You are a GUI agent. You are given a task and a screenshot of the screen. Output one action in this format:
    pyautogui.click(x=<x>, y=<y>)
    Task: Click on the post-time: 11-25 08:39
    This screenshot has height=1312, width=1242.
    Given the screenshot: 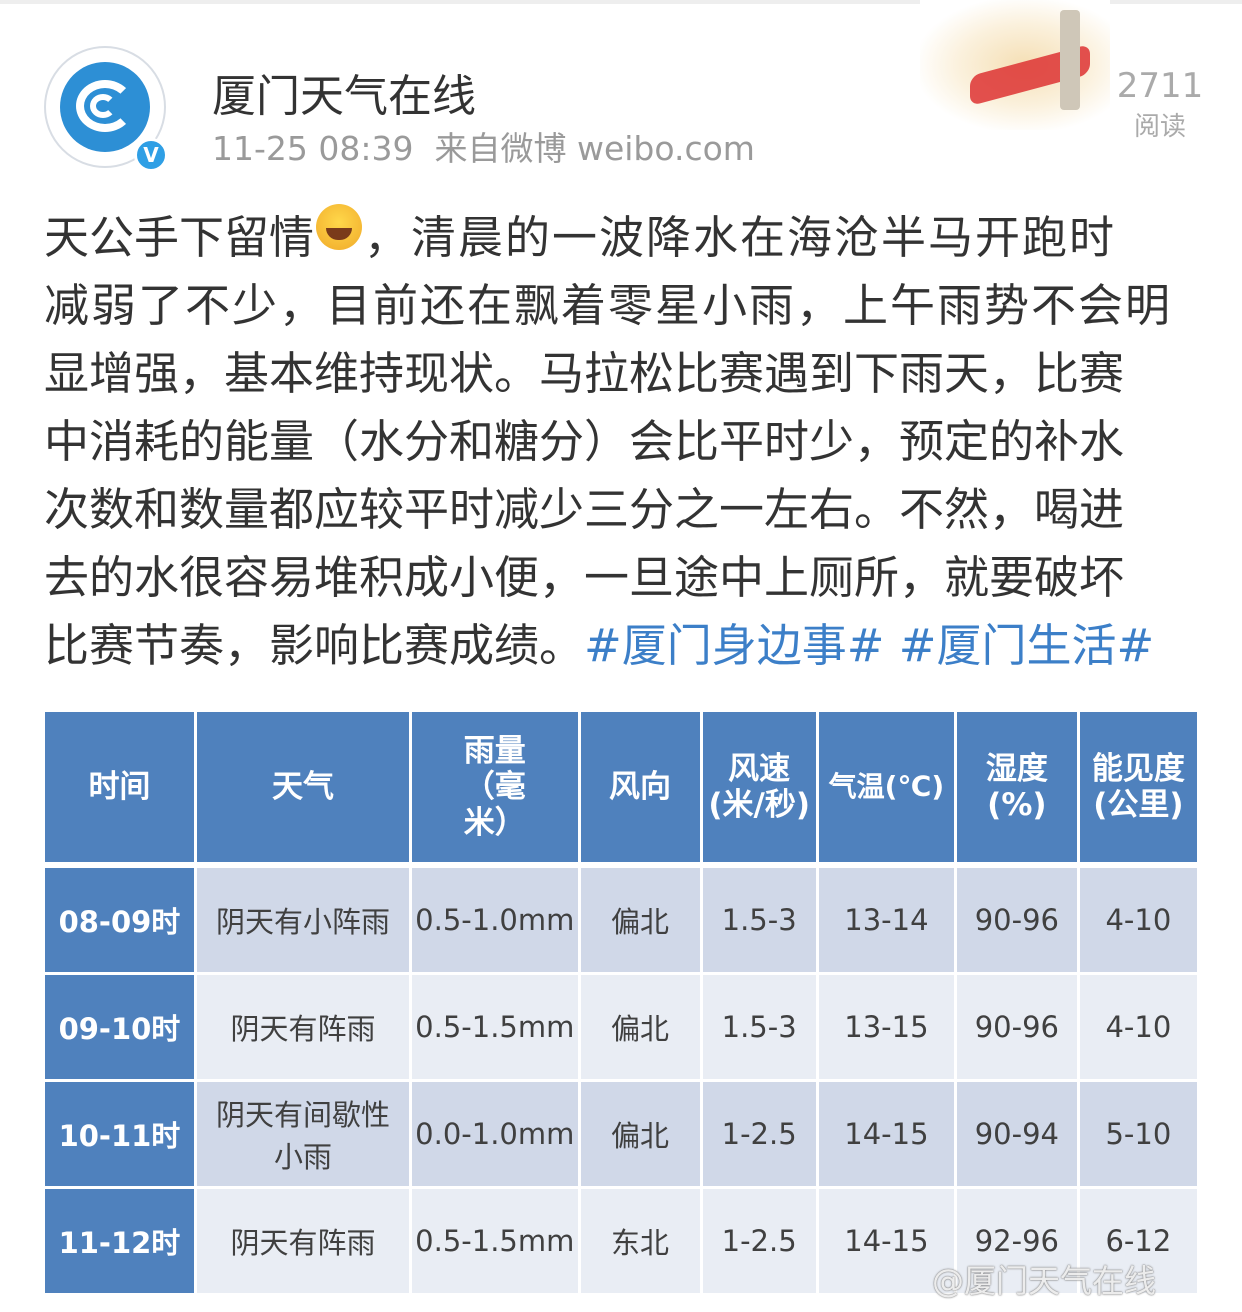 What is the action you would take?
    pyautogui.click(x=313, y=148)
    